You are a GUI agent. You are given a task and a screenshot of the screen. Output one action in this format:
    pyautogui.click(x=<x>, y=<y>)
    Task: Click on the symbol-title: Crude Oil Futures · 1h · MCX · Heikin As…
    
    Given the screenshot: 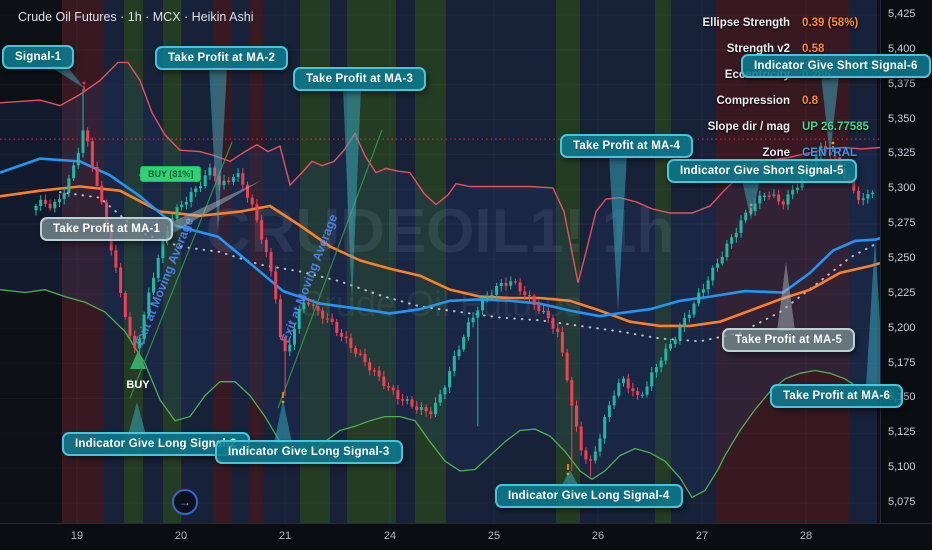 What is the action you would take?
    pyautogui.click(x=136, y=17)
    